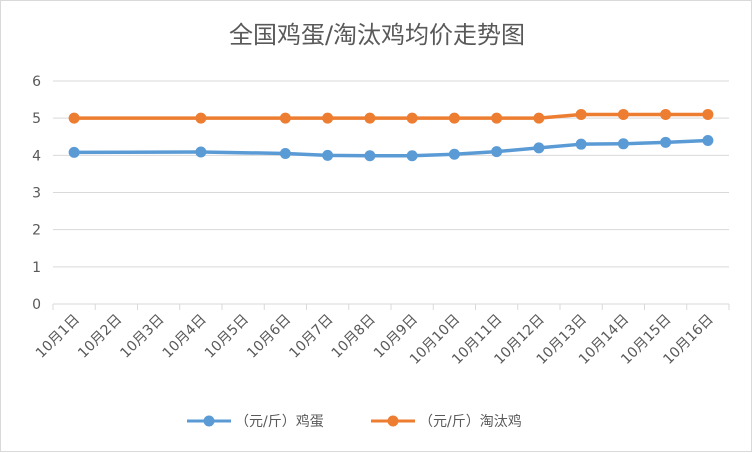 The height and width of the screenshot is (453, 752). I want to click on x-tick-label: 10月5日, so click(227, 337).